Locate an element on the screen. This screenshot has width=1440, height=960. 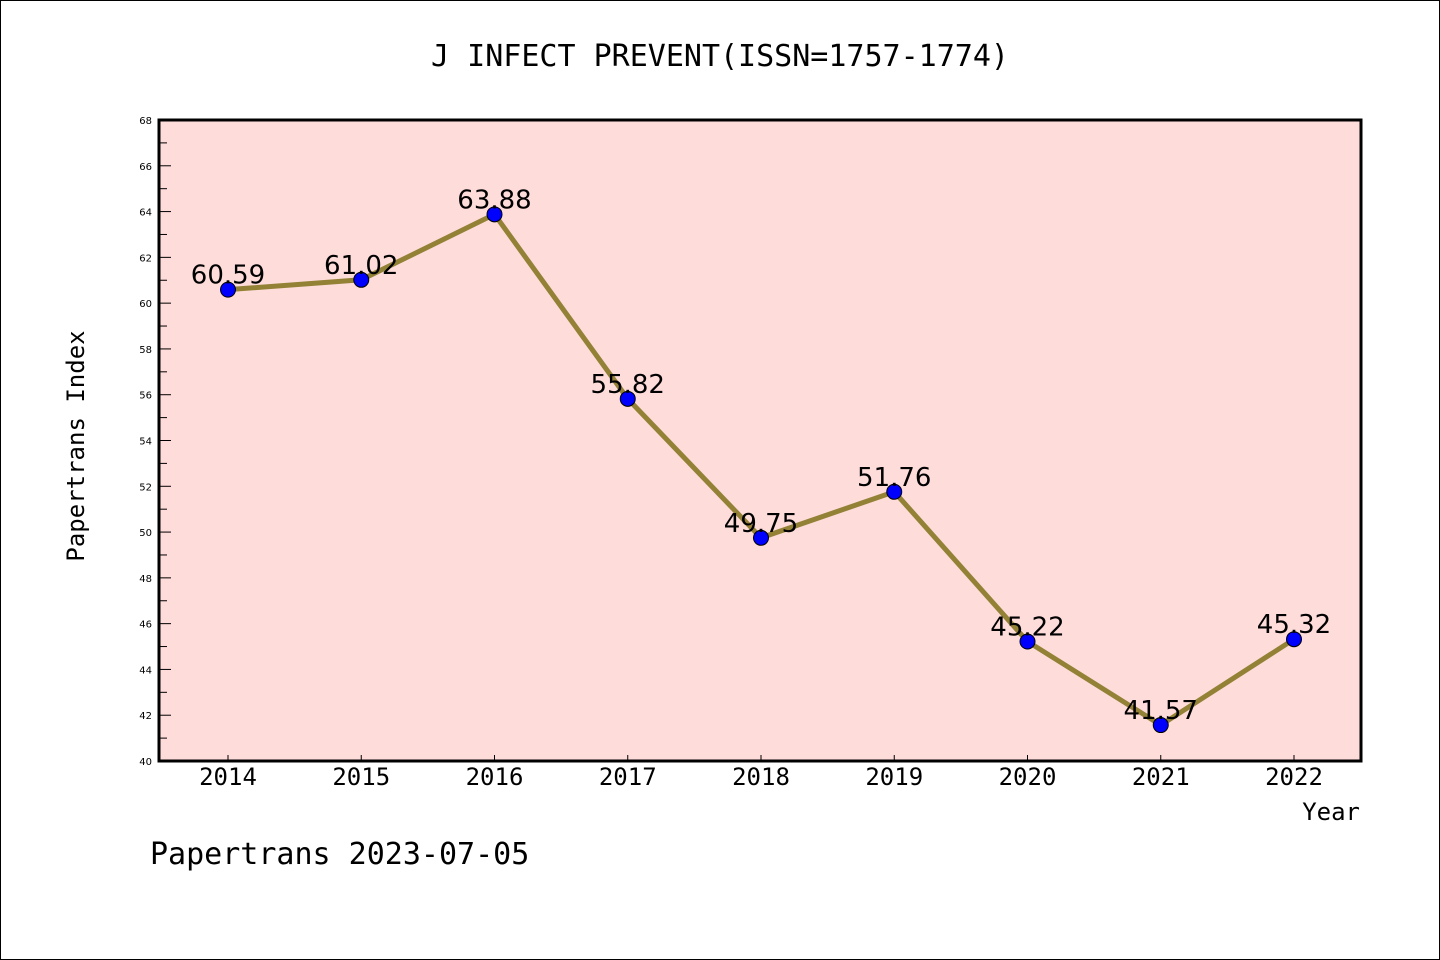
y-tick-label: 48 is located at coordinates (145, 579).